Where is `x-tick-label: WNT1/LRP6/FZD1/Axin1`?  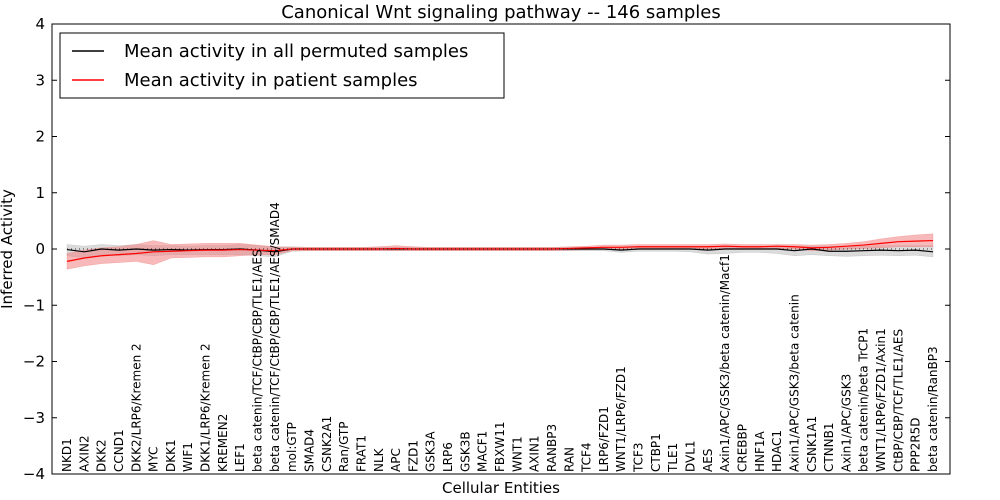 x-tick-label: WNT1/LRP6/FZD1/Axin1 is located at coordinates (881, 400).